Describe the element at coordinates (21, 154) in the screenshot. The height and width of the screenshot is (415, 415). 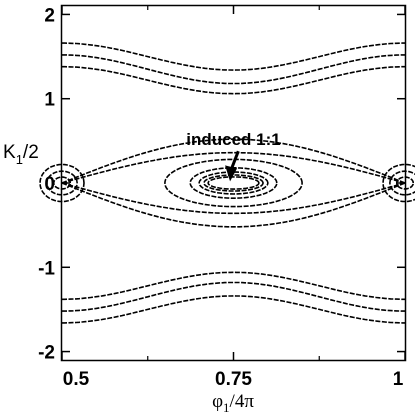
I see `y-axis-label: K1/2` at that location.